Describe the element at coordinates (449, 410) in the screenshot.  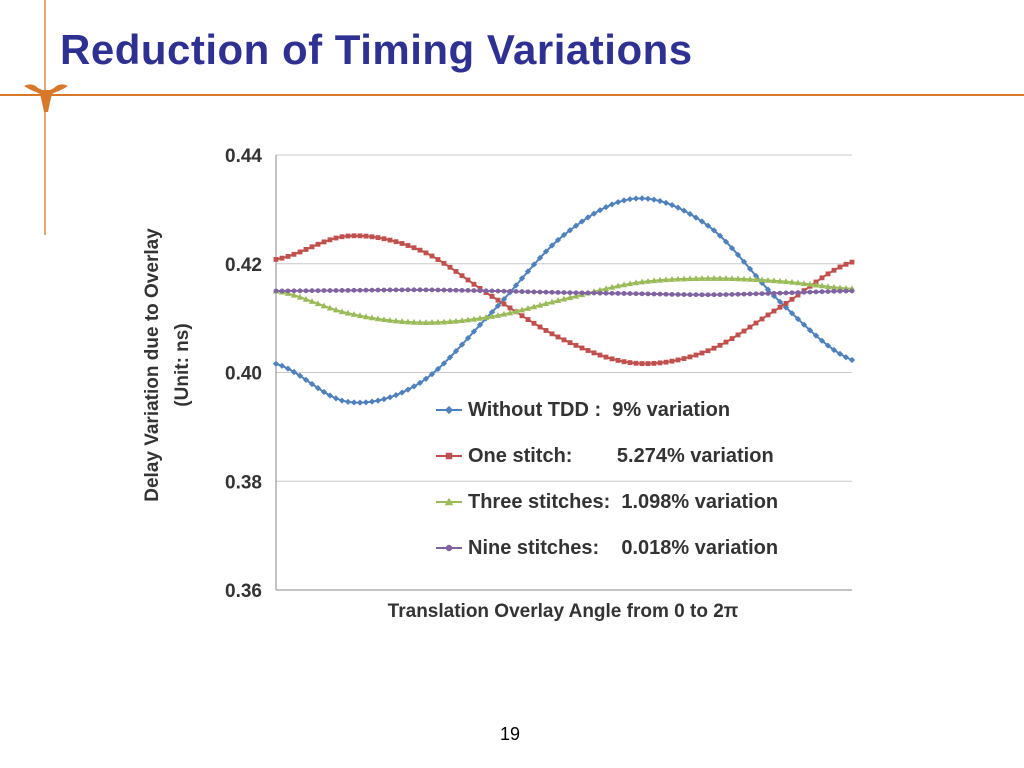
I see `legend-swatch-marker` at that location.